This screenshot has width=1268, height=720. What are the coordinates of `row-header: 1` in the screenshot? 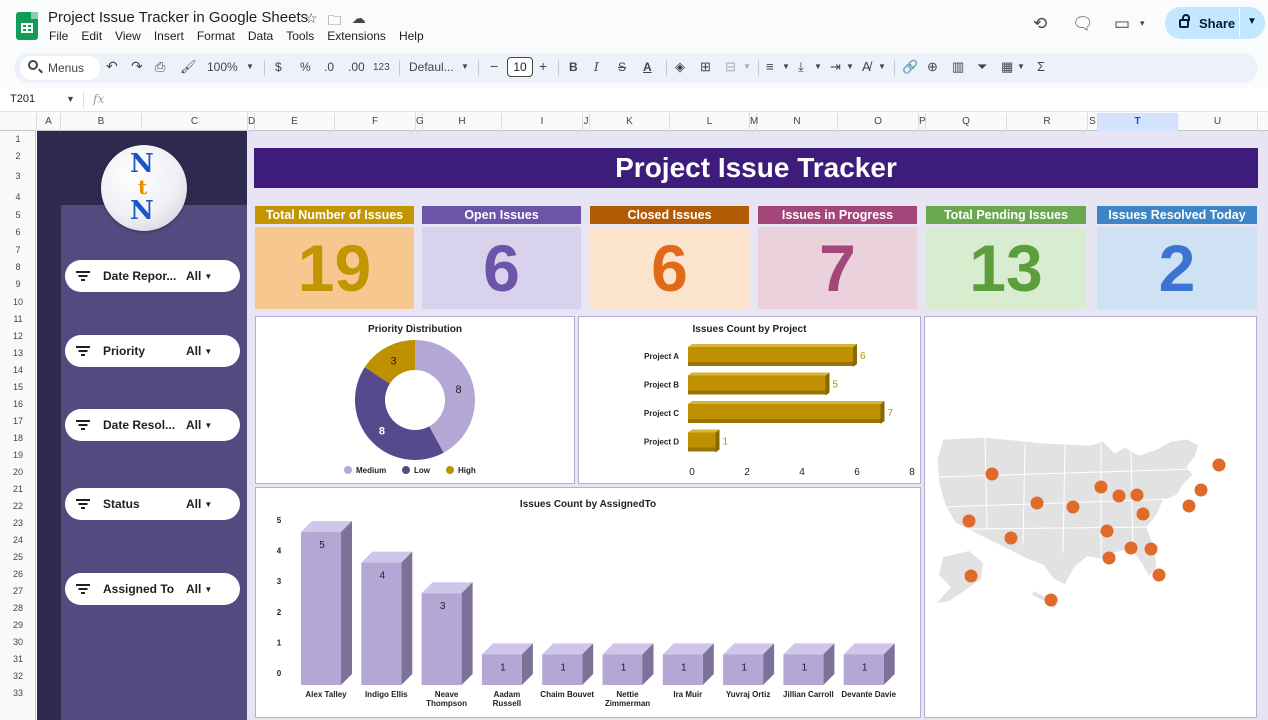 It's located at (18, 139).